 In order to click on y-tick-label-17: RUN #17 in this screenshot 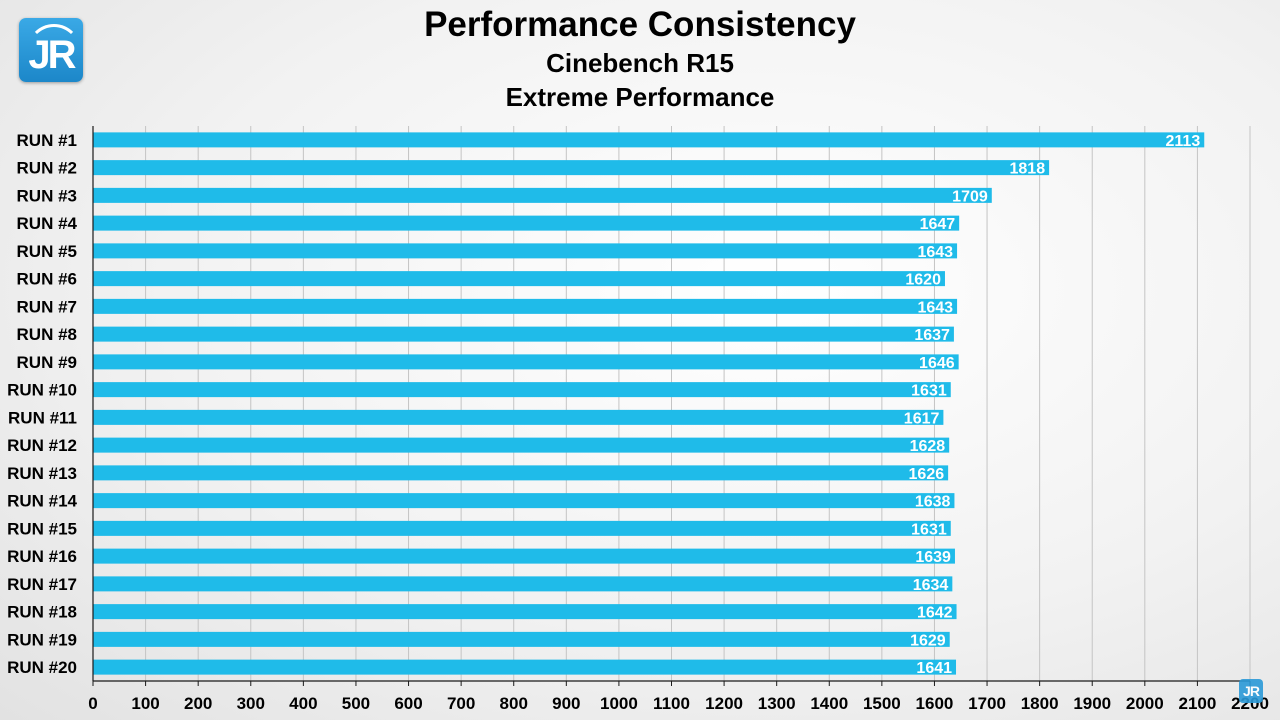, I will do `click(42, 584)`.